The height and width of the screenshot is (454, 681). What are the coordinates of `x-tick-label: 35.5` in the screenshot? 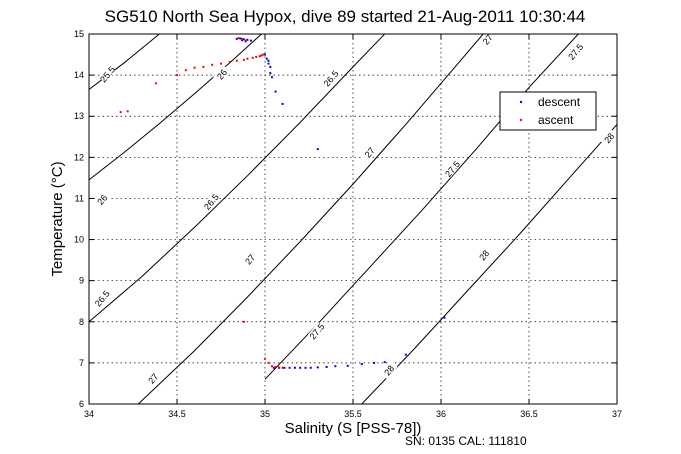 It's located at (353, 414).